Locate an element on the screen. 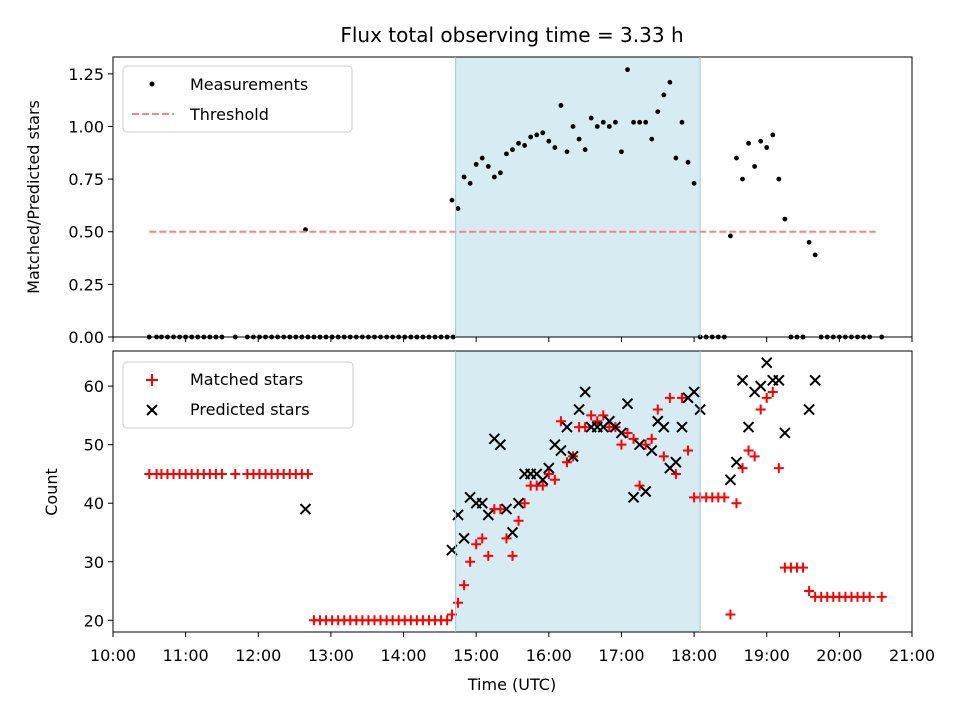 The width and height of the screenshot is (960, 720). y-tick-label: 30 is located at coordinates (94, 562).